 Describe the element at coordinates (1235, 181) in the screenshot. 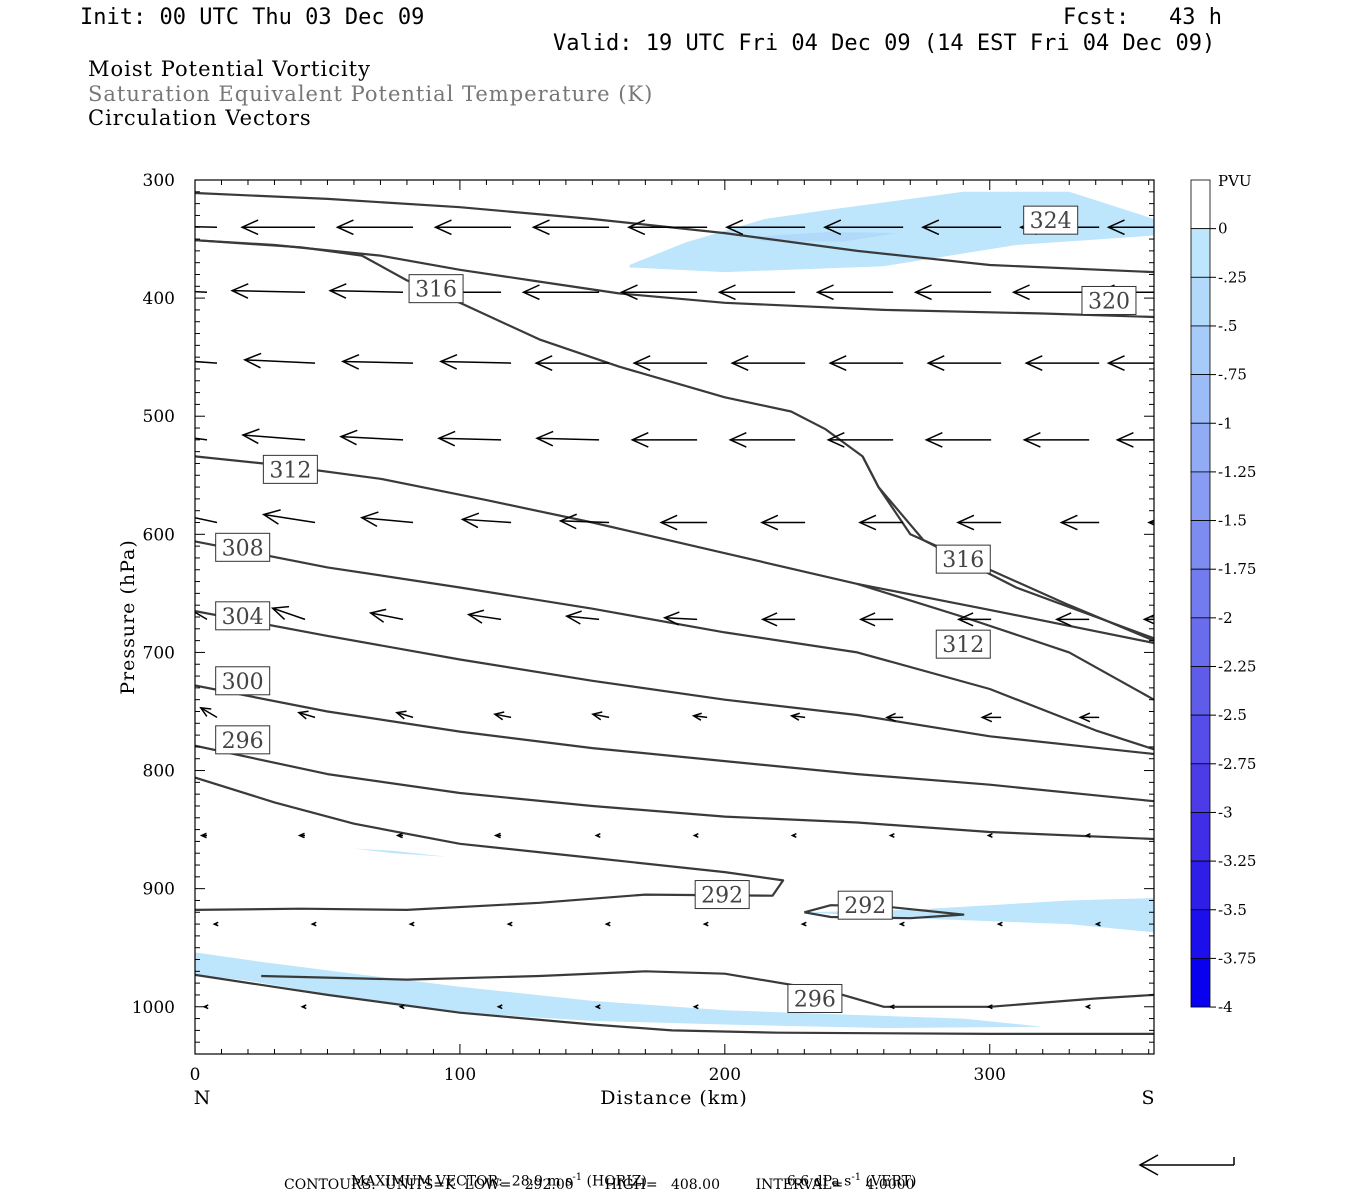

I see `colorbar-unit: PVU` at that location.